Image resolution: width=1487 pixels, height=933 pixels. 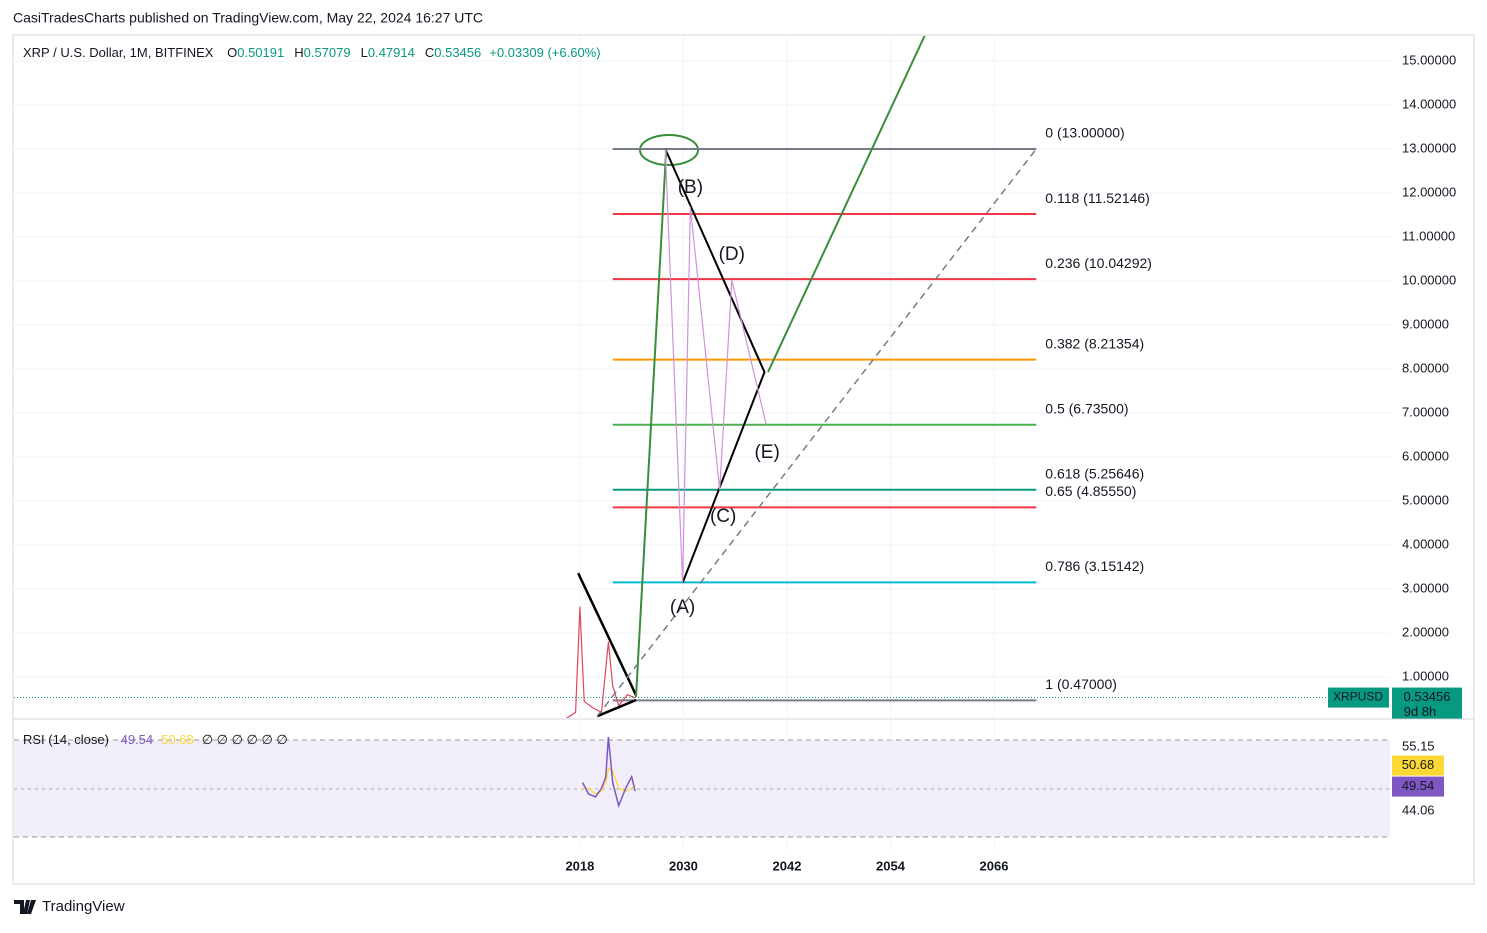 I want to click on y-tick-label: 5.00000, so click(x=1425, y=499).